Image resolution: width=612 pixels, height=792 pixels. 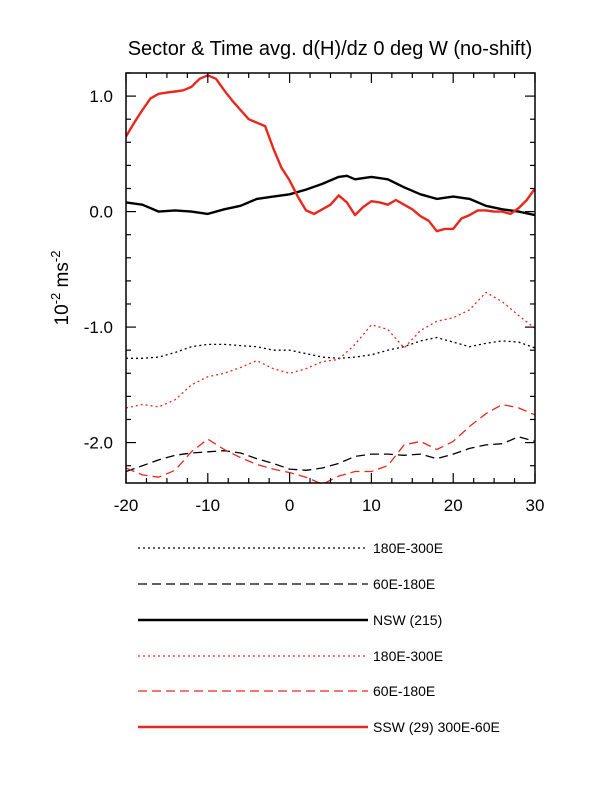 I want to click on x-tick-label: -10, so click(x=208, y=505).